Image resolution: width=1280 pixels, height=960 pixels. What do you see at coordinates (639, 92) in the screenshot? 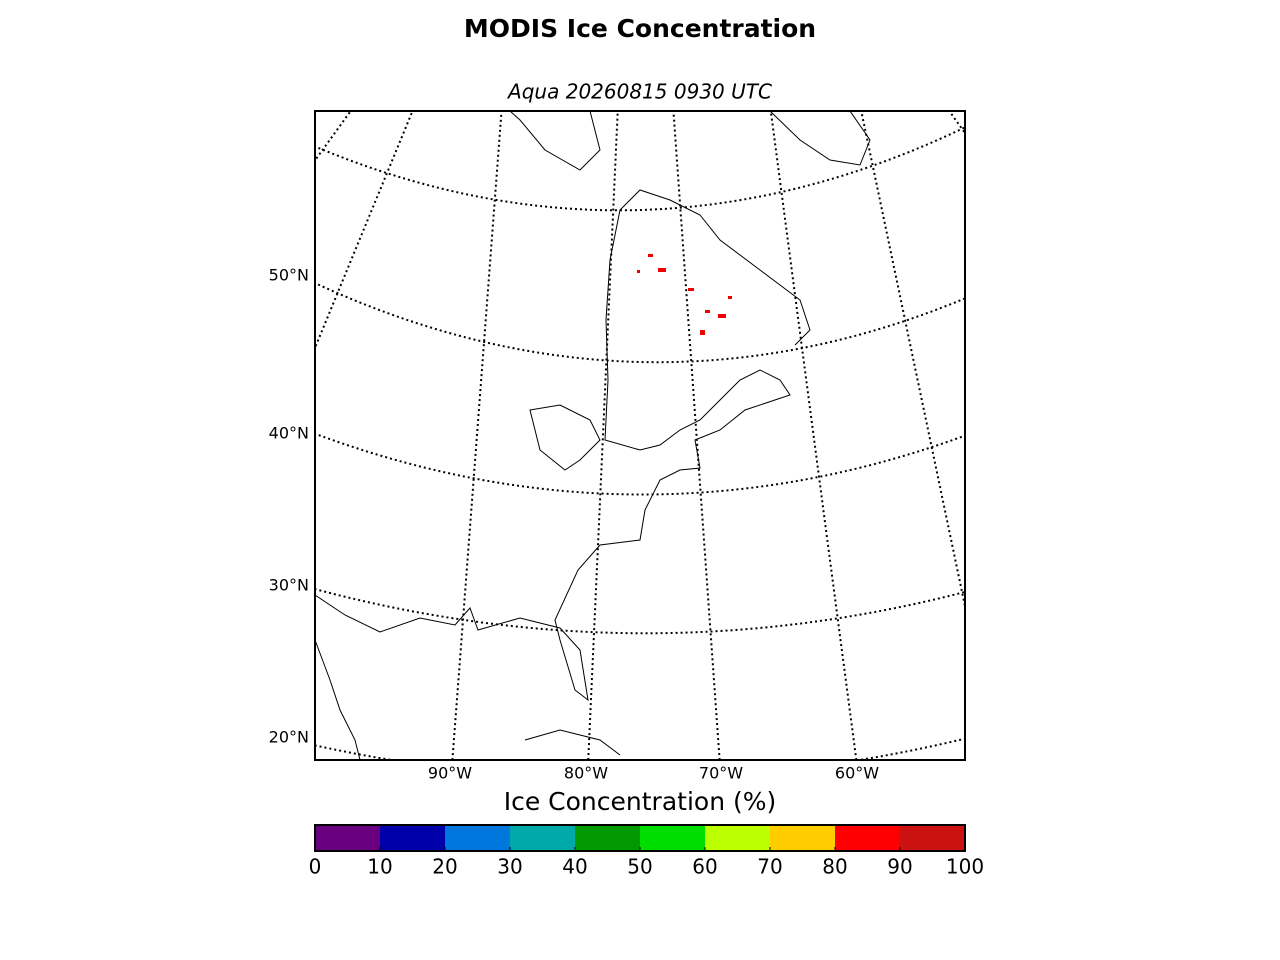
I see `subtitle: Aqua 20260815 0930 UTC` at bounding box center [639, 92].